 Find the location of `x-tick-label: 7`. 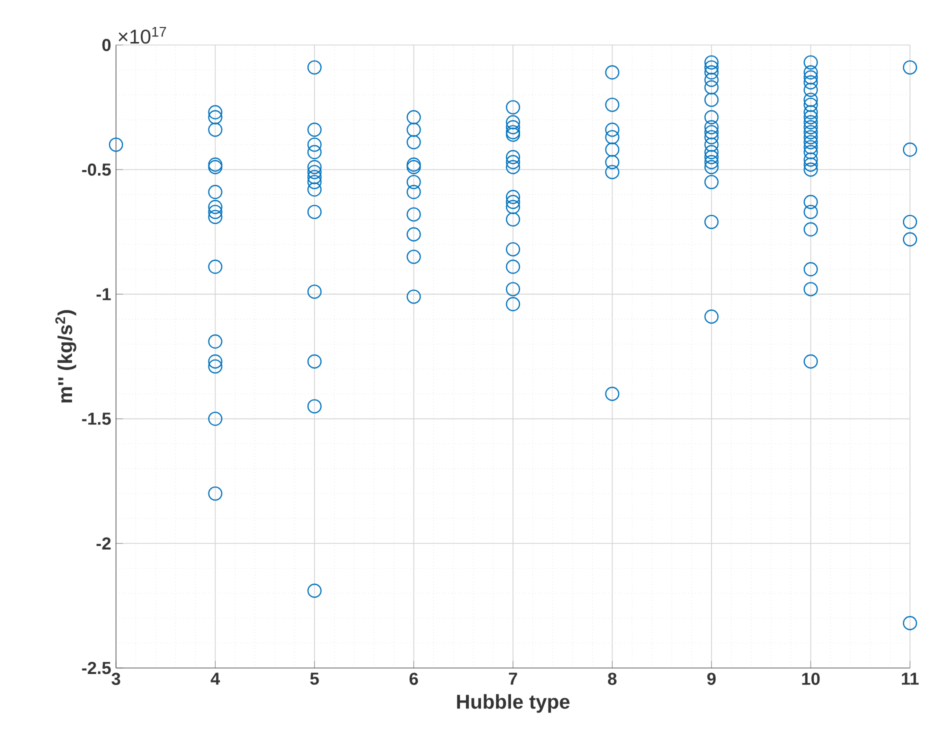

x-tick-label: 7 is located at coordinates (513, 678).